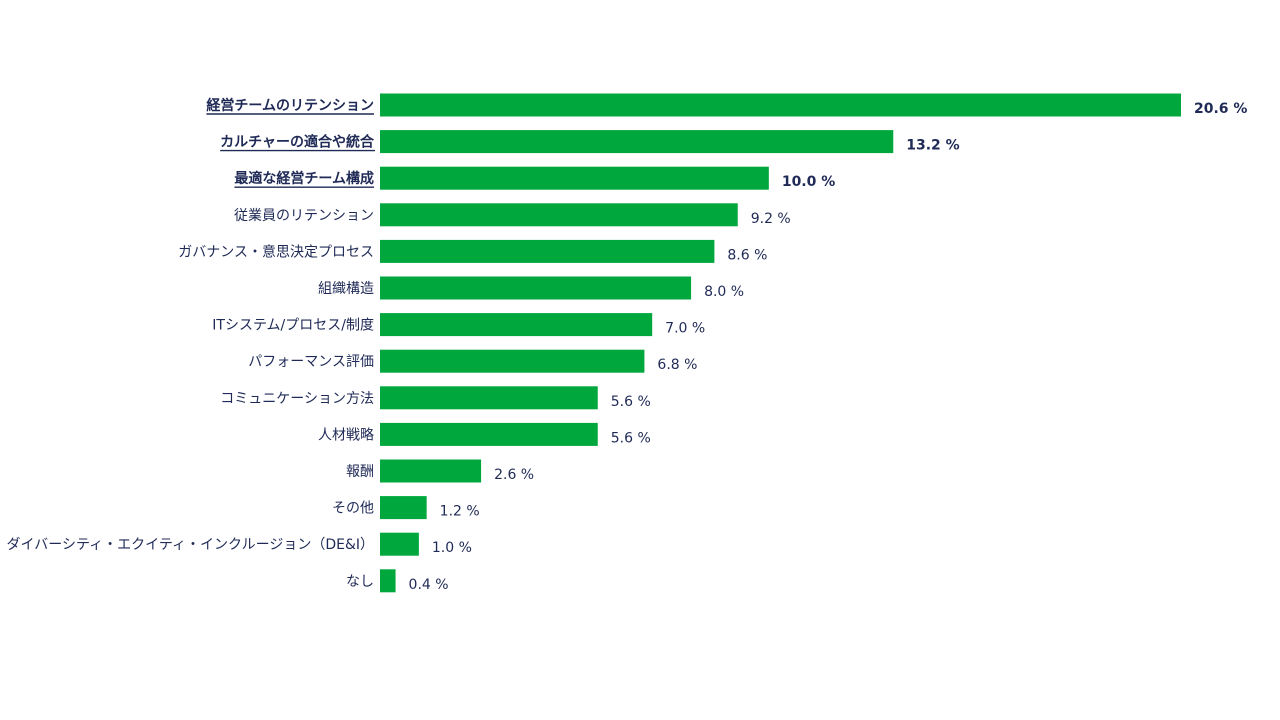  Describe the element at coordinates (747, 255) in the screenshot. I see `value-label-4: 8.6 %` at that location.